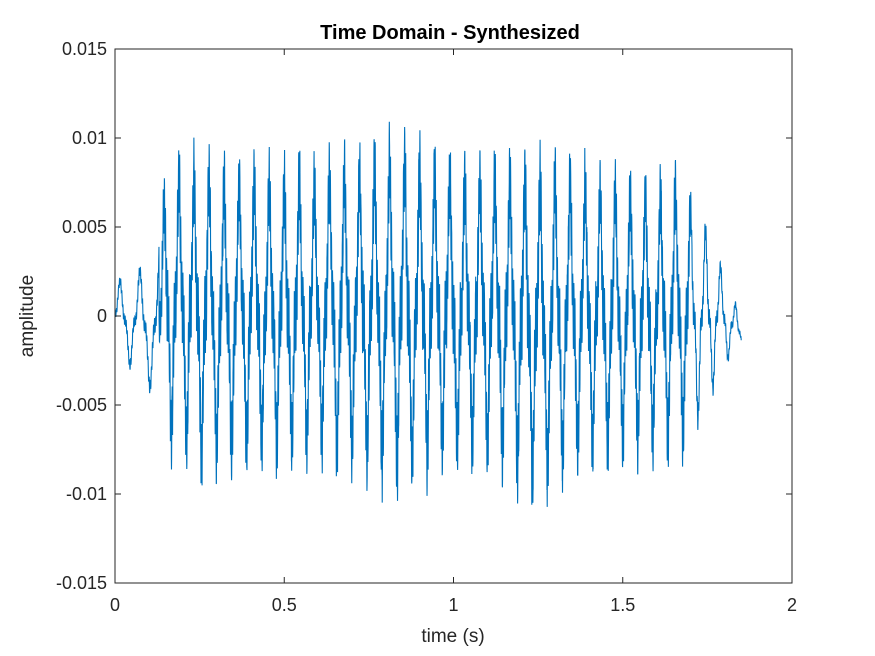 The height and width of the screenshot is (656, 875). What do you see at coordinates (84, 49) in the screenshot?
I see `y-tick-label: 0.015` at bounding box center [84, 49].